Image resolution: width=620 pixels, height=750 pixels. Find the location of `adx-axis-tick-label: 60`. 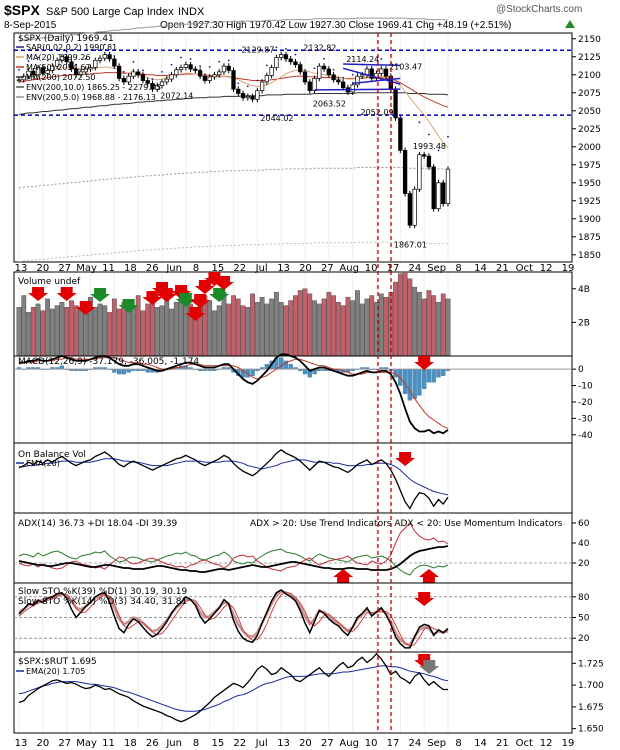

adx-axis-tick-label: 60 is located at coordinates (584, 524).